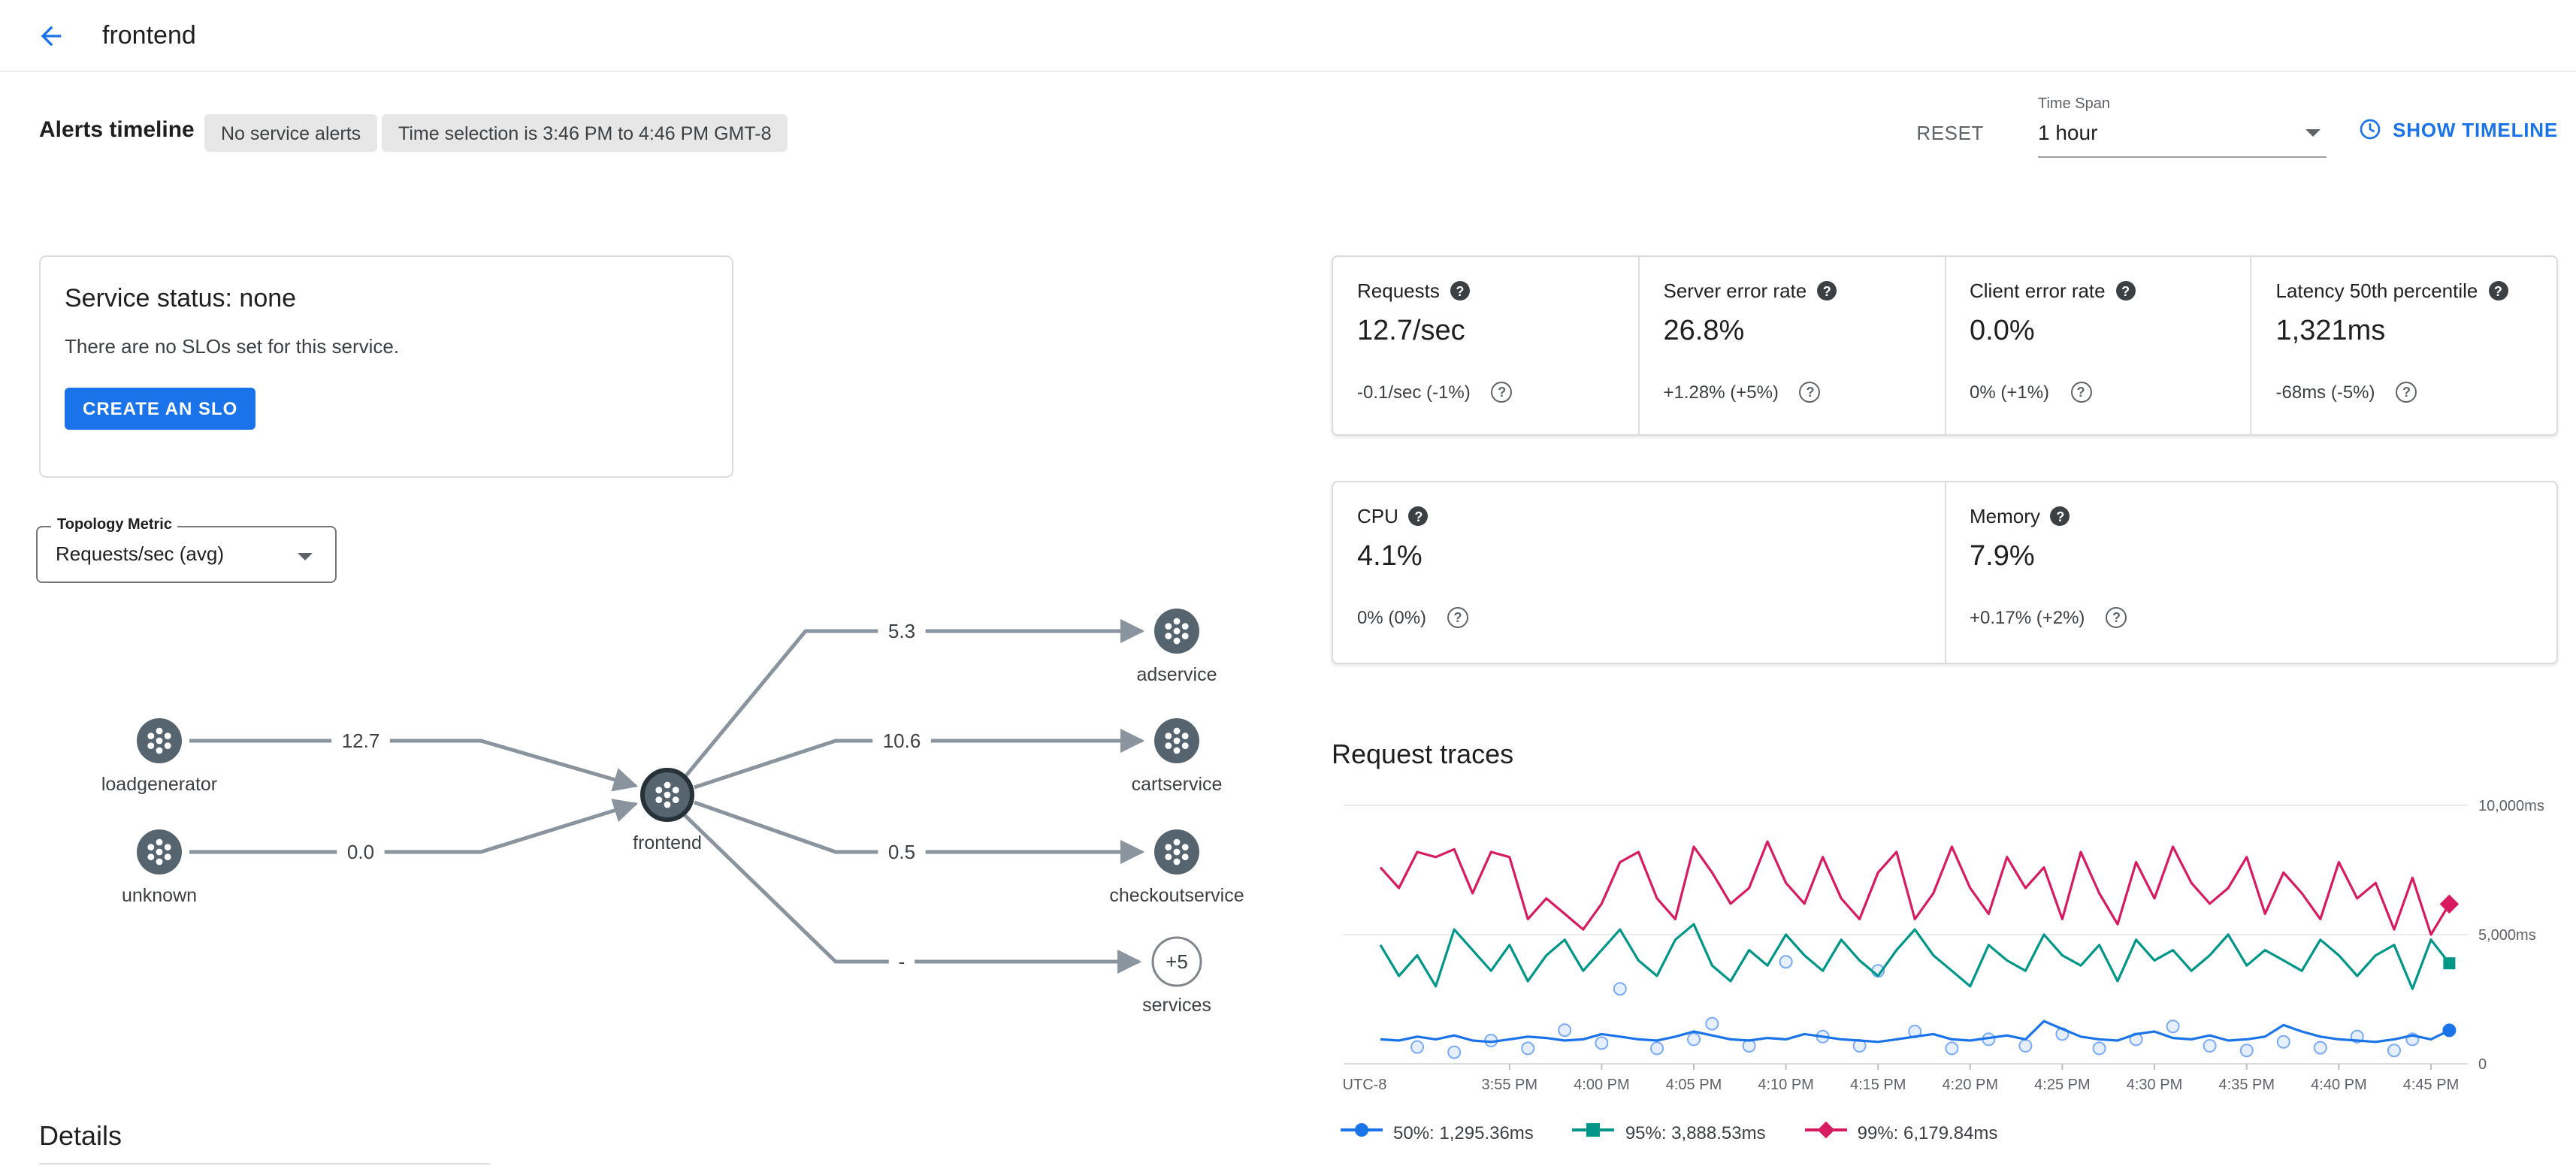  I want to click on metric-requests: Requests 12.7/sec -0.1/sec (-1%), so click(1485, 345).